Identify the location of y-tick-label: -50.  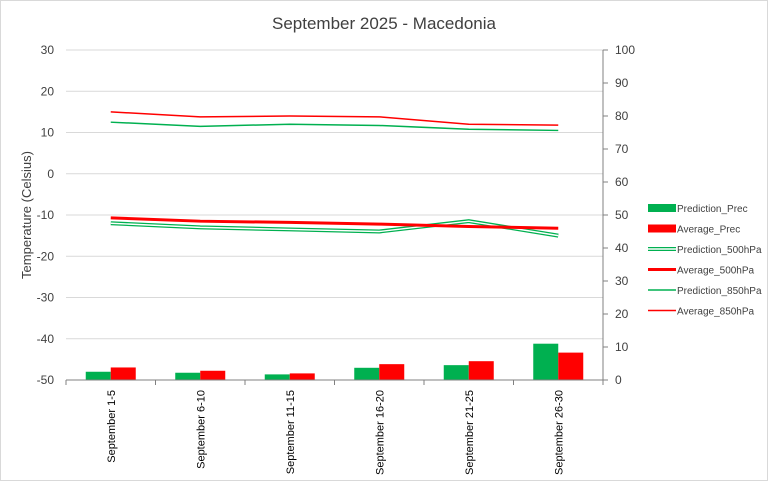
(46, 380).